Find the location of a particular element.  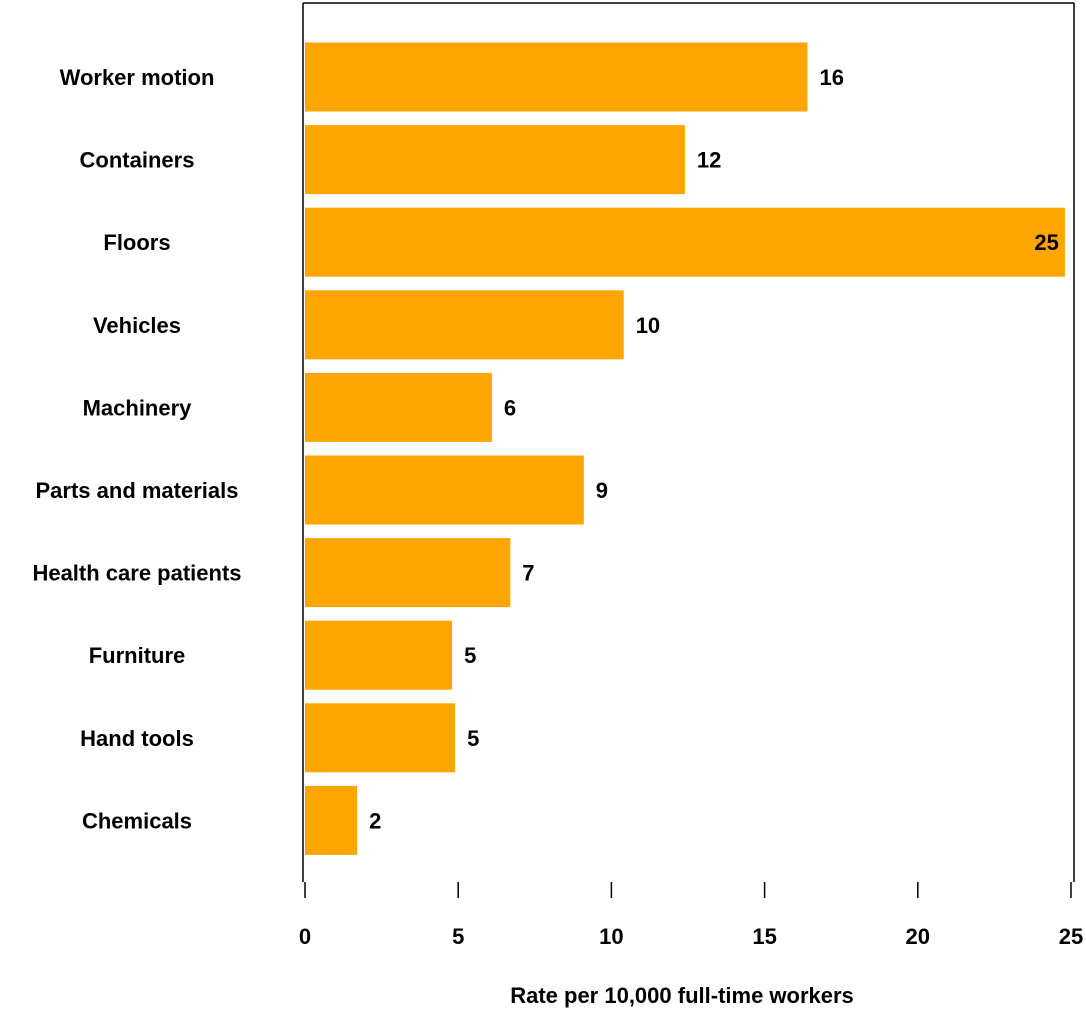

category-label: Worker motion is located at coordinates (137, 77).